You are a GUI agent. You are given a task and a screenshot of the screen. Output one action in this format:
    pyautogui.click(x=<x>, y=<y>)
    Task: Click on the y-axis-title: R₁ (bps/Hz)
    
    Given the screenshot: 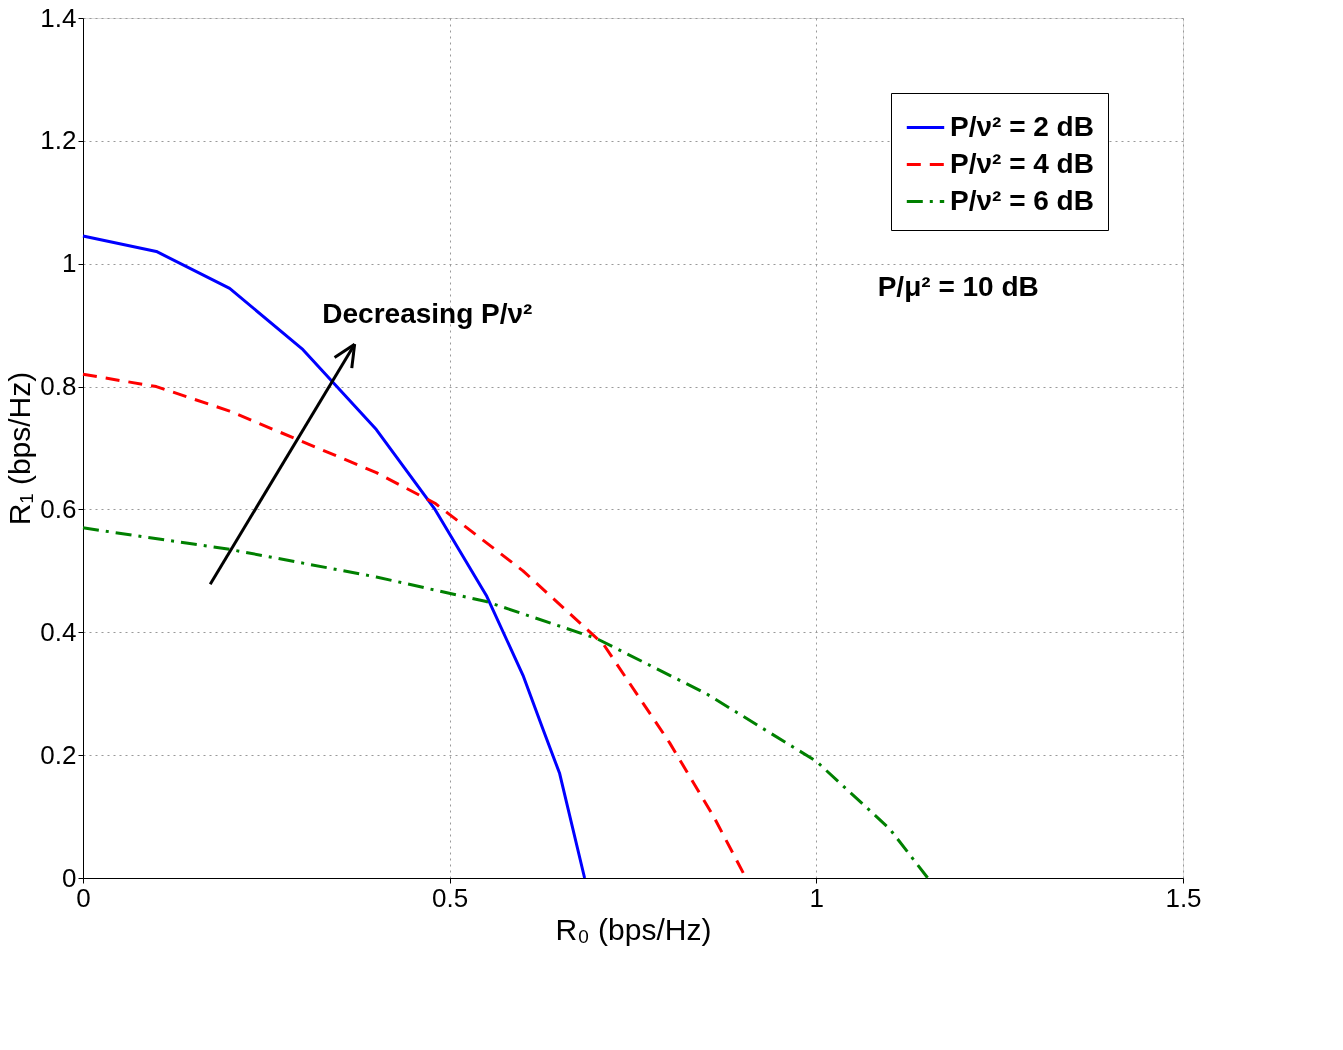 What is the action you would take?
    pyautogui.click(x=20, y=448)
    